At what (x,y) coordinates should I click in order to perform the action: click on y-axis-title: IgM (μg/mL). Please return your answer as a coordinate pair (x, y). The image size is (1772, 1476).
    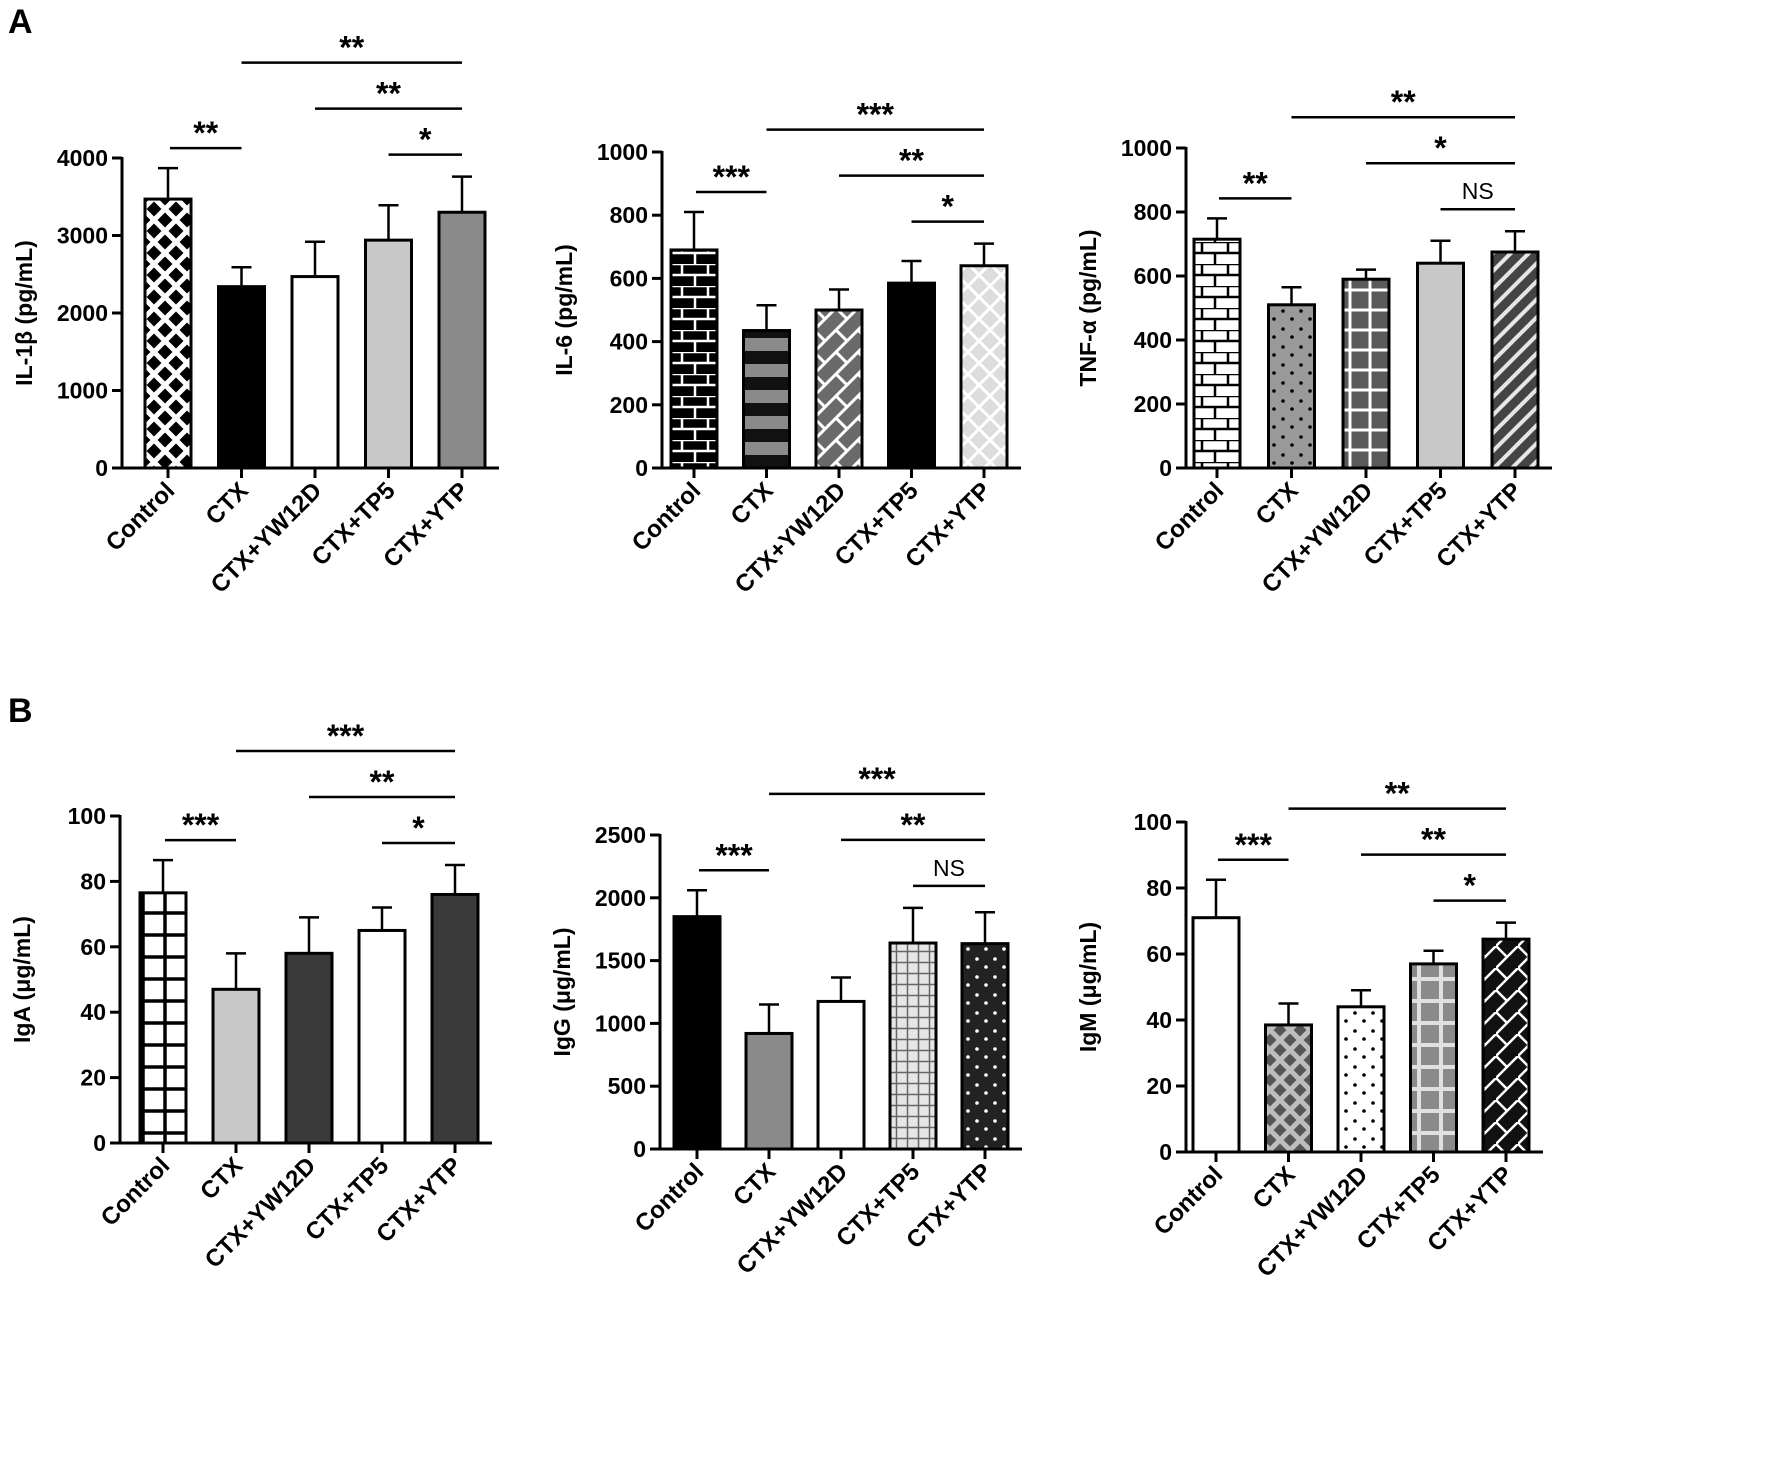
    Looking at the image, I should click on (1088, 987).